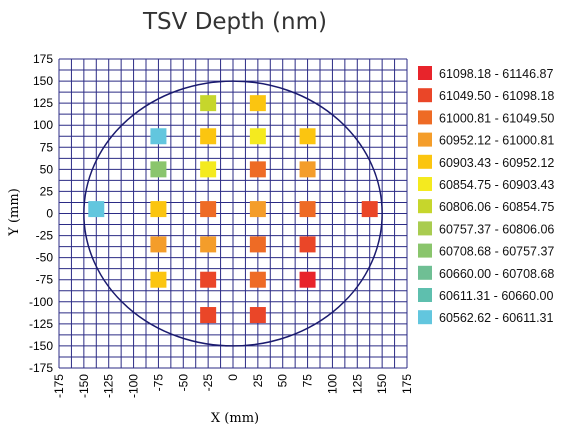  What do you see at coordinates (47, 191) in the screenshot?
I see `y-tick-label: 25` at bounding box center [47, 191].